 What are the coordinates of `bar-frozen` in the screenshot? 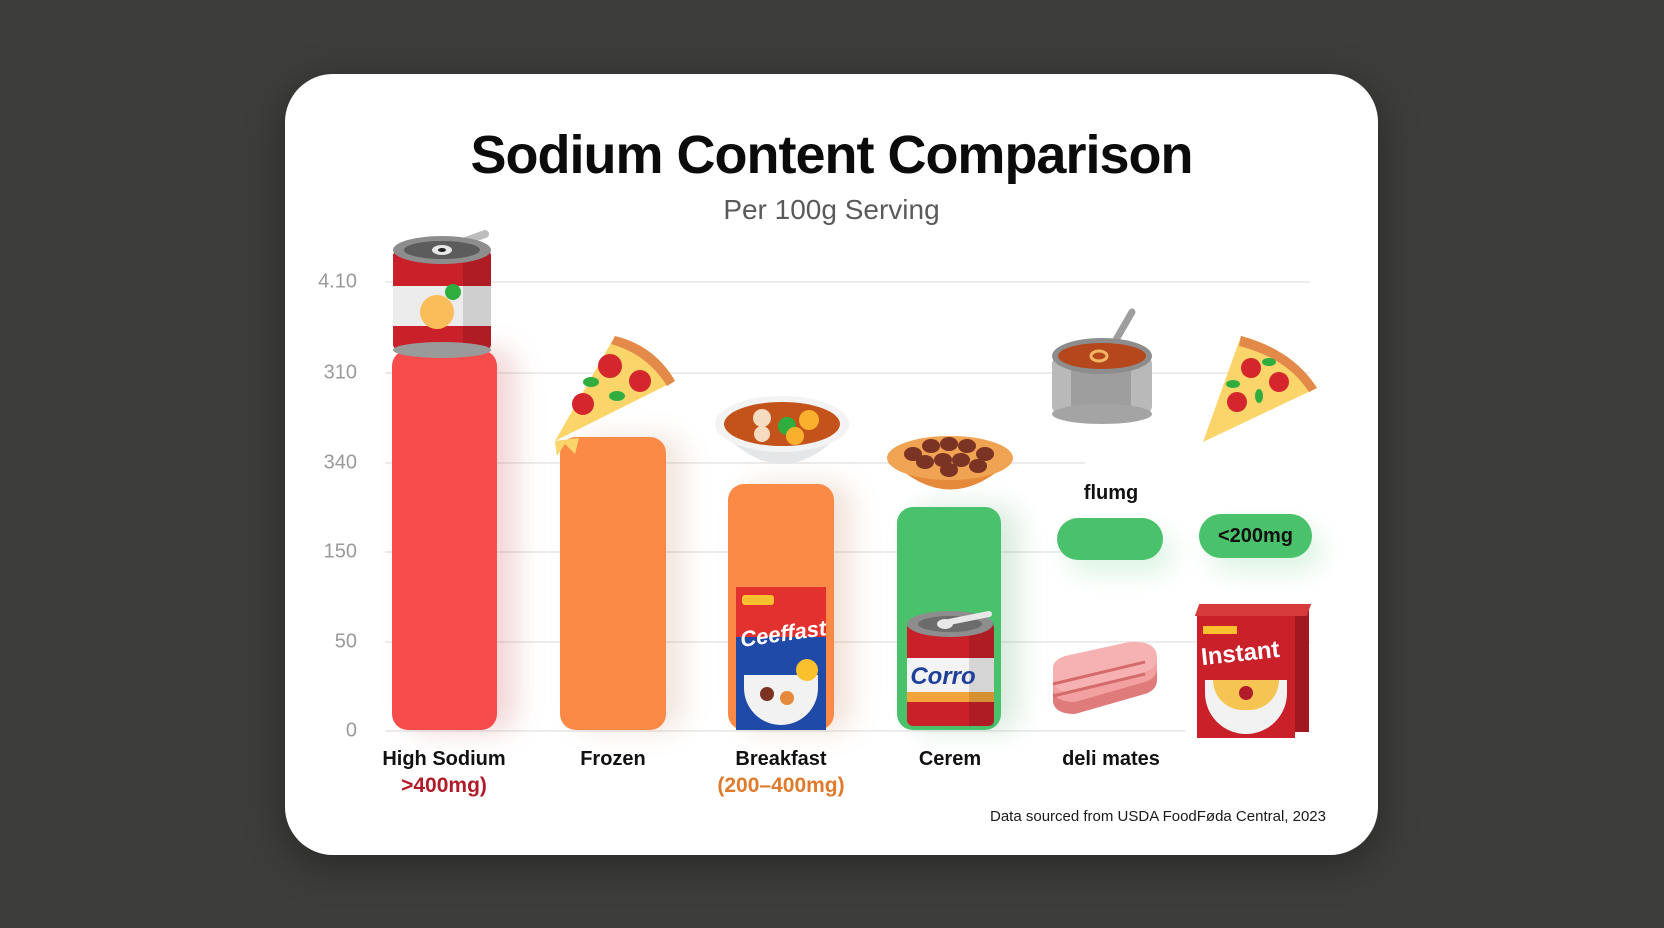 It's located at (613, 583).